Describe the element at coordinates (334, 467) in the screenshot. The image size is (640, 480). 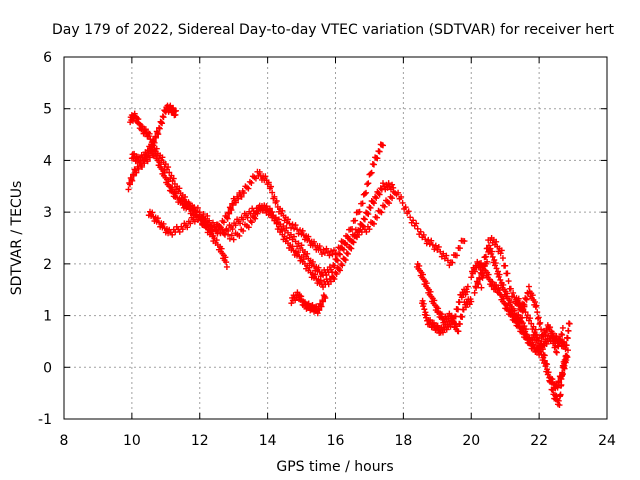
I see `x-axis-label: GPS time / hours` at that location.